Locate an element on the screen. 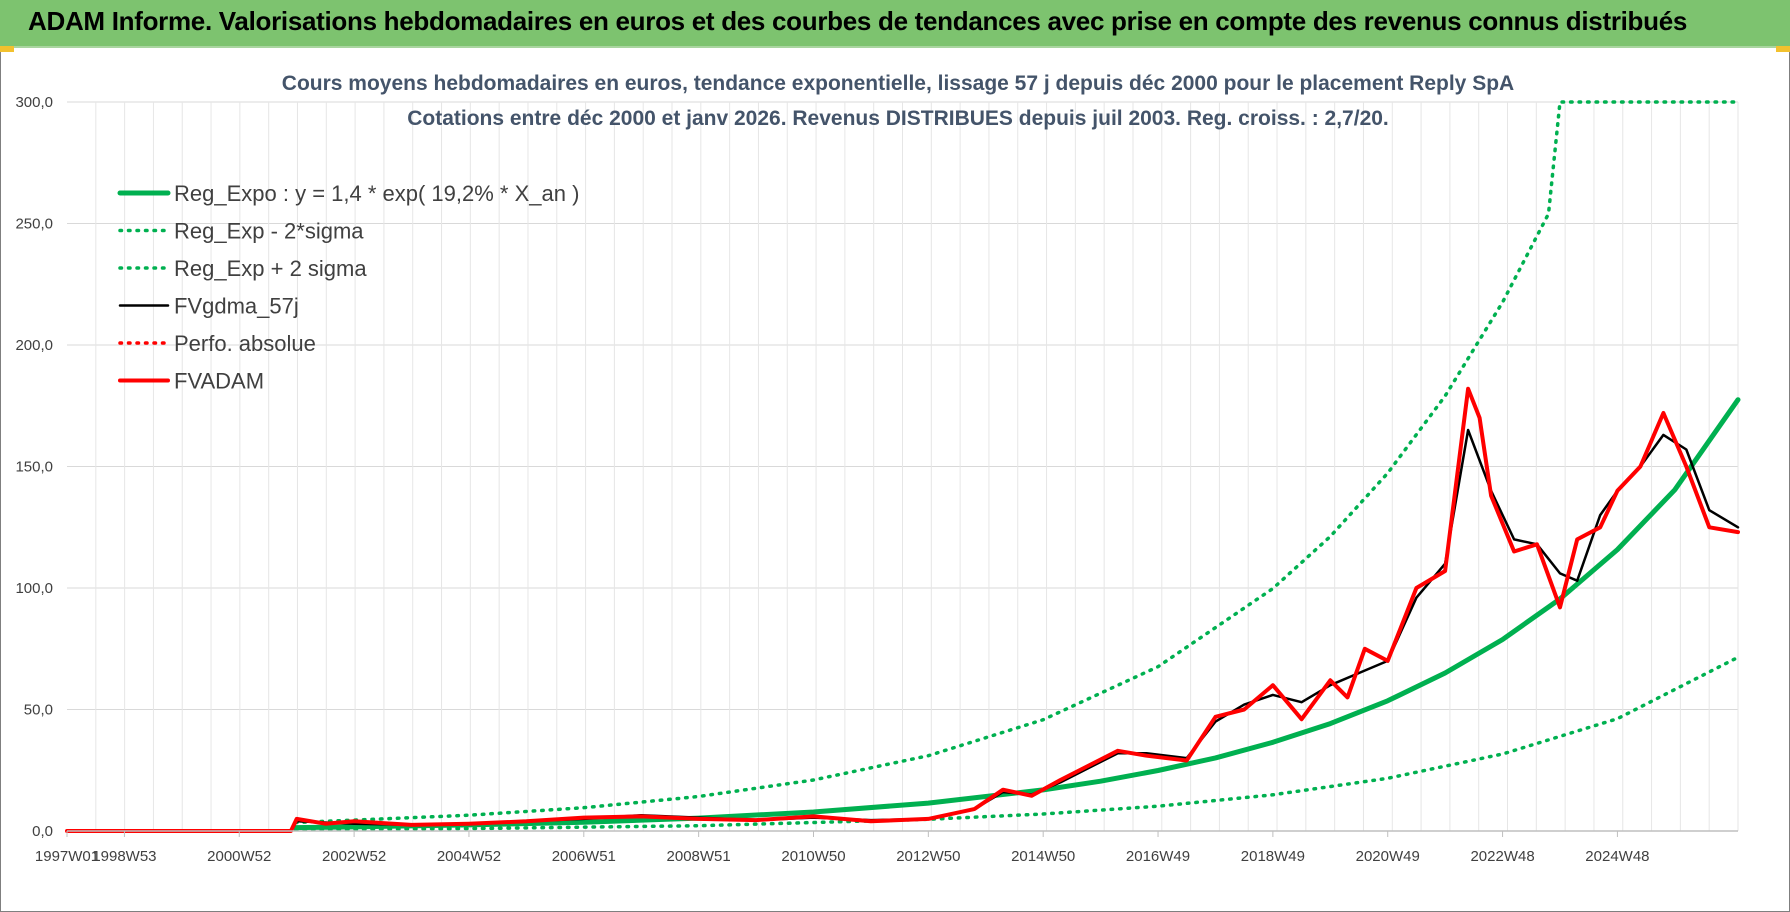  x-tick-label: 2022W48 is located at coordinates (1502, 856).